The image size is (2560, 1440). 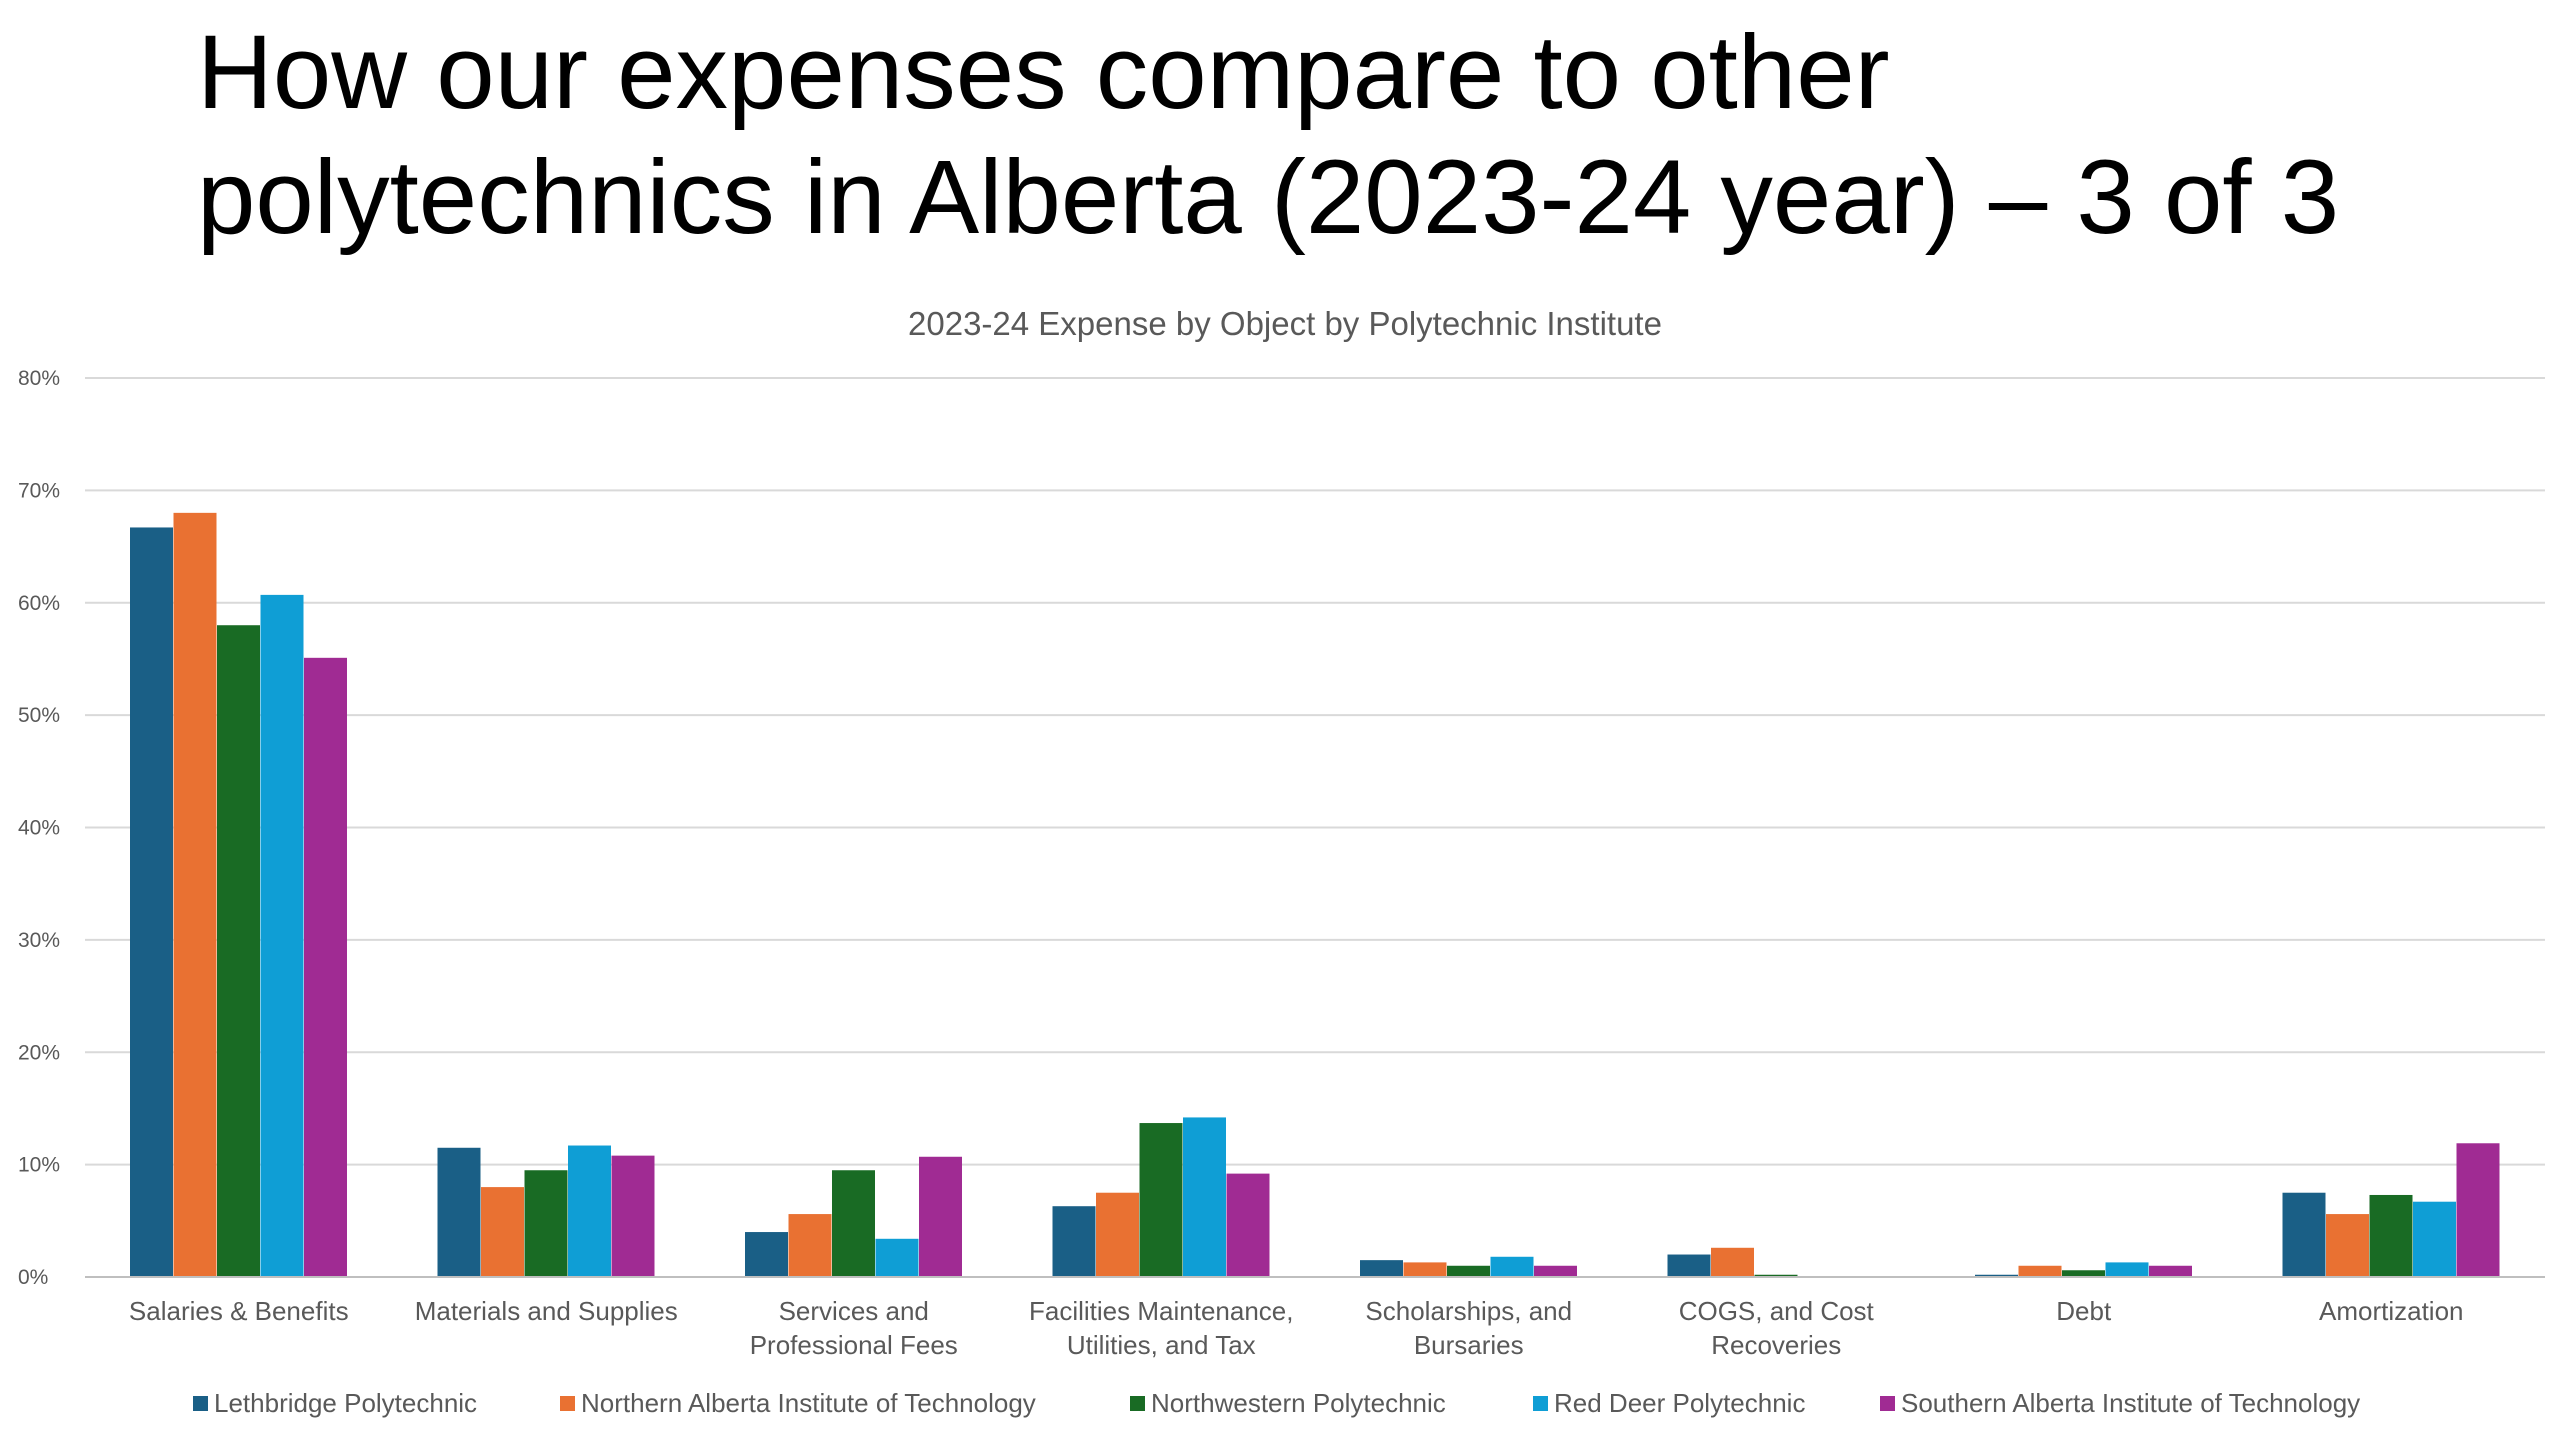 I want to click on category-label: COGS, and Cost, so click(x=1777, y=1311).